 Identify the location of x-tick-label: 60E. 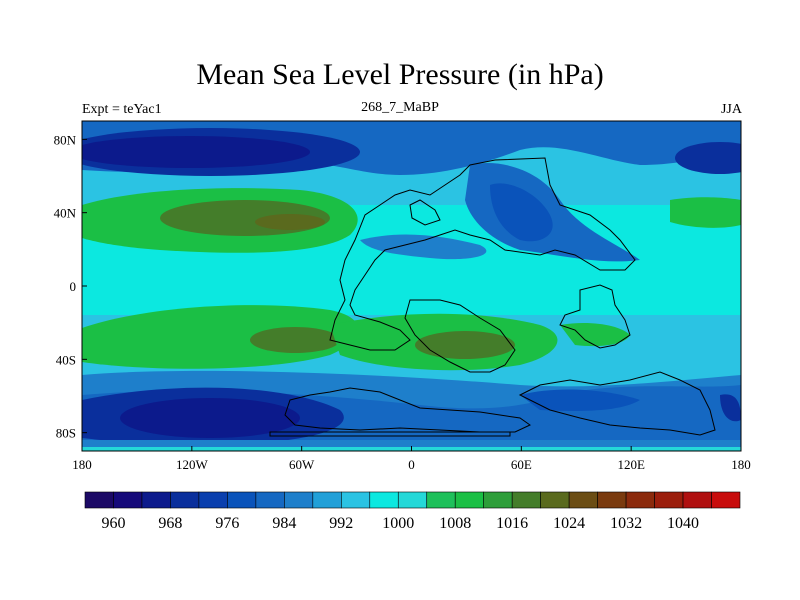
(521, 464).